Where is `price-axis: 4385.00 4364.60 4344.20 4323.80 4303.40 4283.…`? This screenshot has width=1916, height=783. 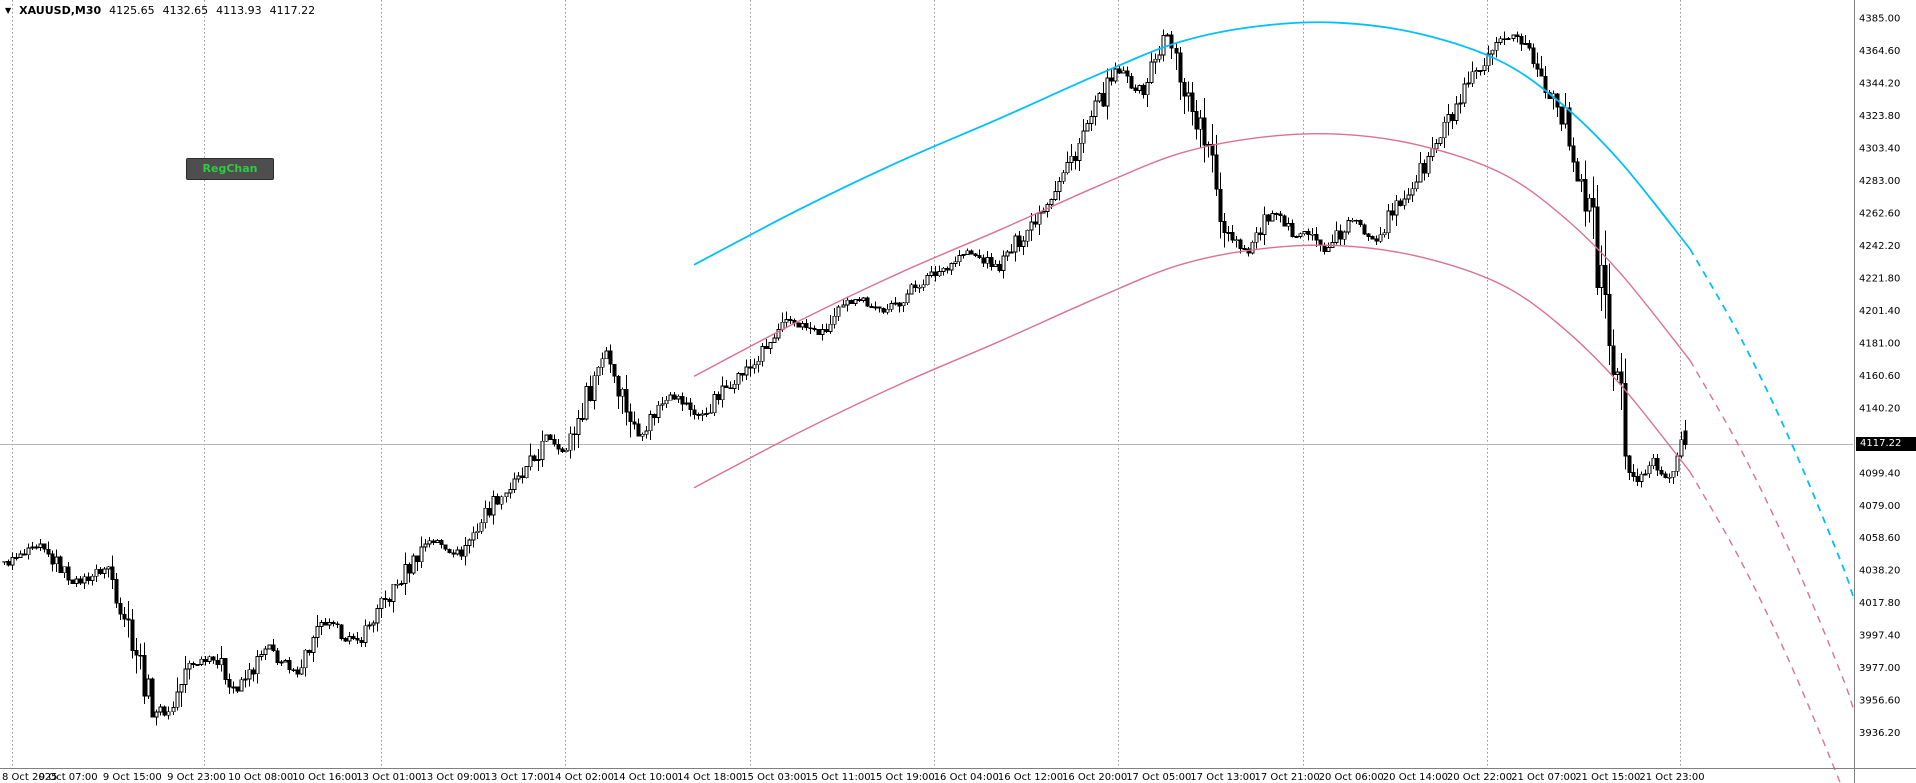 price-axis: 4385.00 4364.60 4344.20 4323.80 4303.40 4283.… is located at coordinates (1879, 377).